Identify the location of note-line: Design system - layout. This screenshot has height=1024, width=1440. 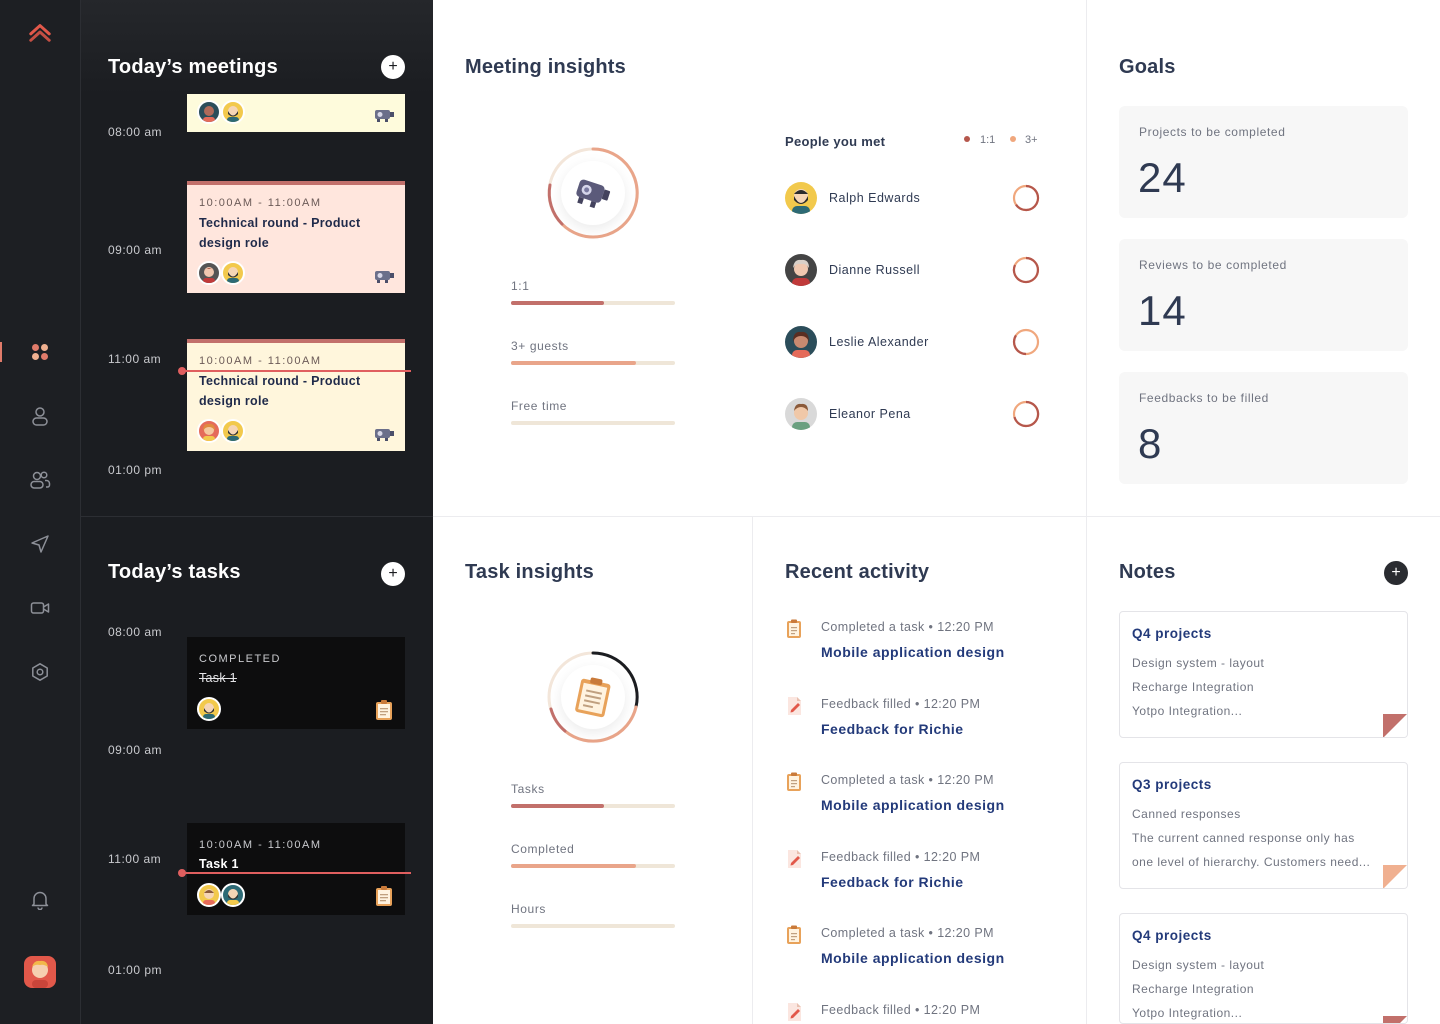
(1198, 663).